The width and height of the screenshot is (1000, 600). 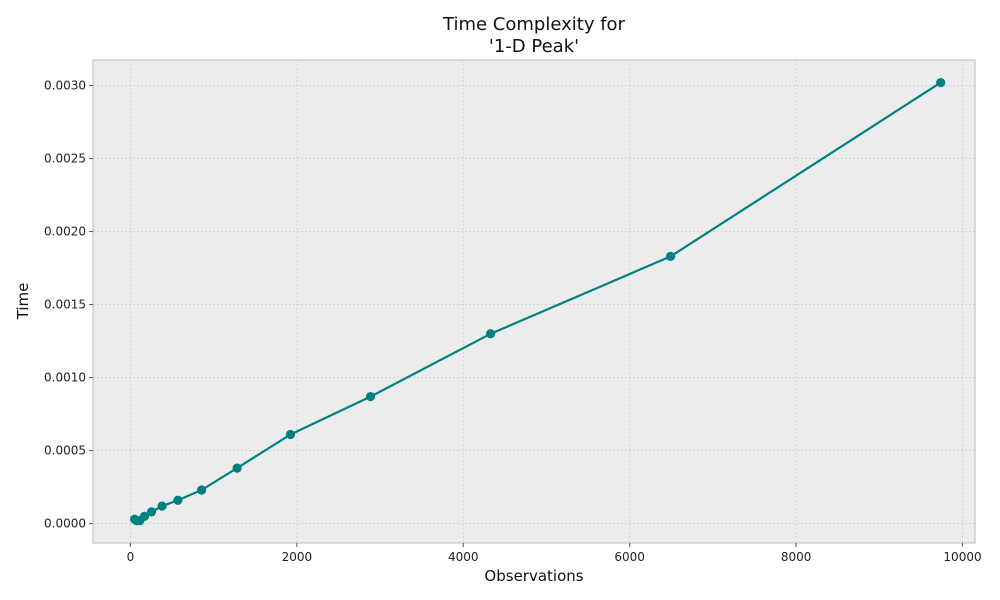 What do you see at coordinates (65, 232) in the screenshot?
I see `y-tick-label: 0.0020` at bounding box center [65, 232].